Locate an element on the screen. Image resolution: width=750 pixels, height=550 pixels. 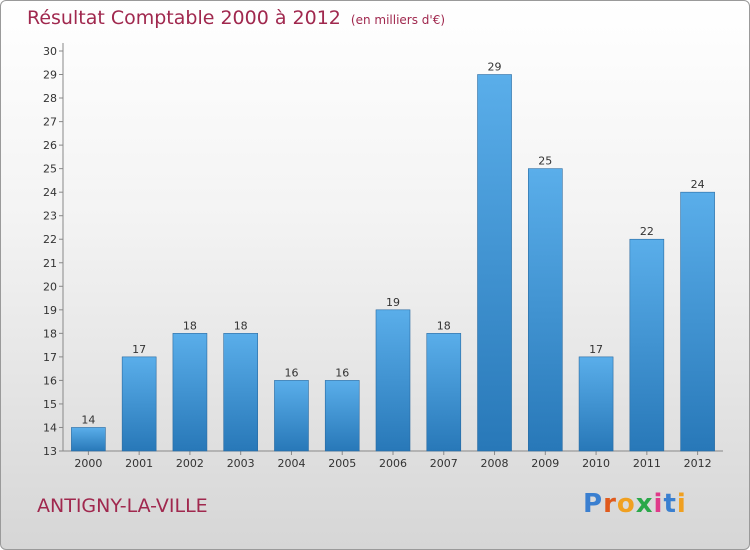
x-tick-label: 2011 is located at coordinates (647, 463).